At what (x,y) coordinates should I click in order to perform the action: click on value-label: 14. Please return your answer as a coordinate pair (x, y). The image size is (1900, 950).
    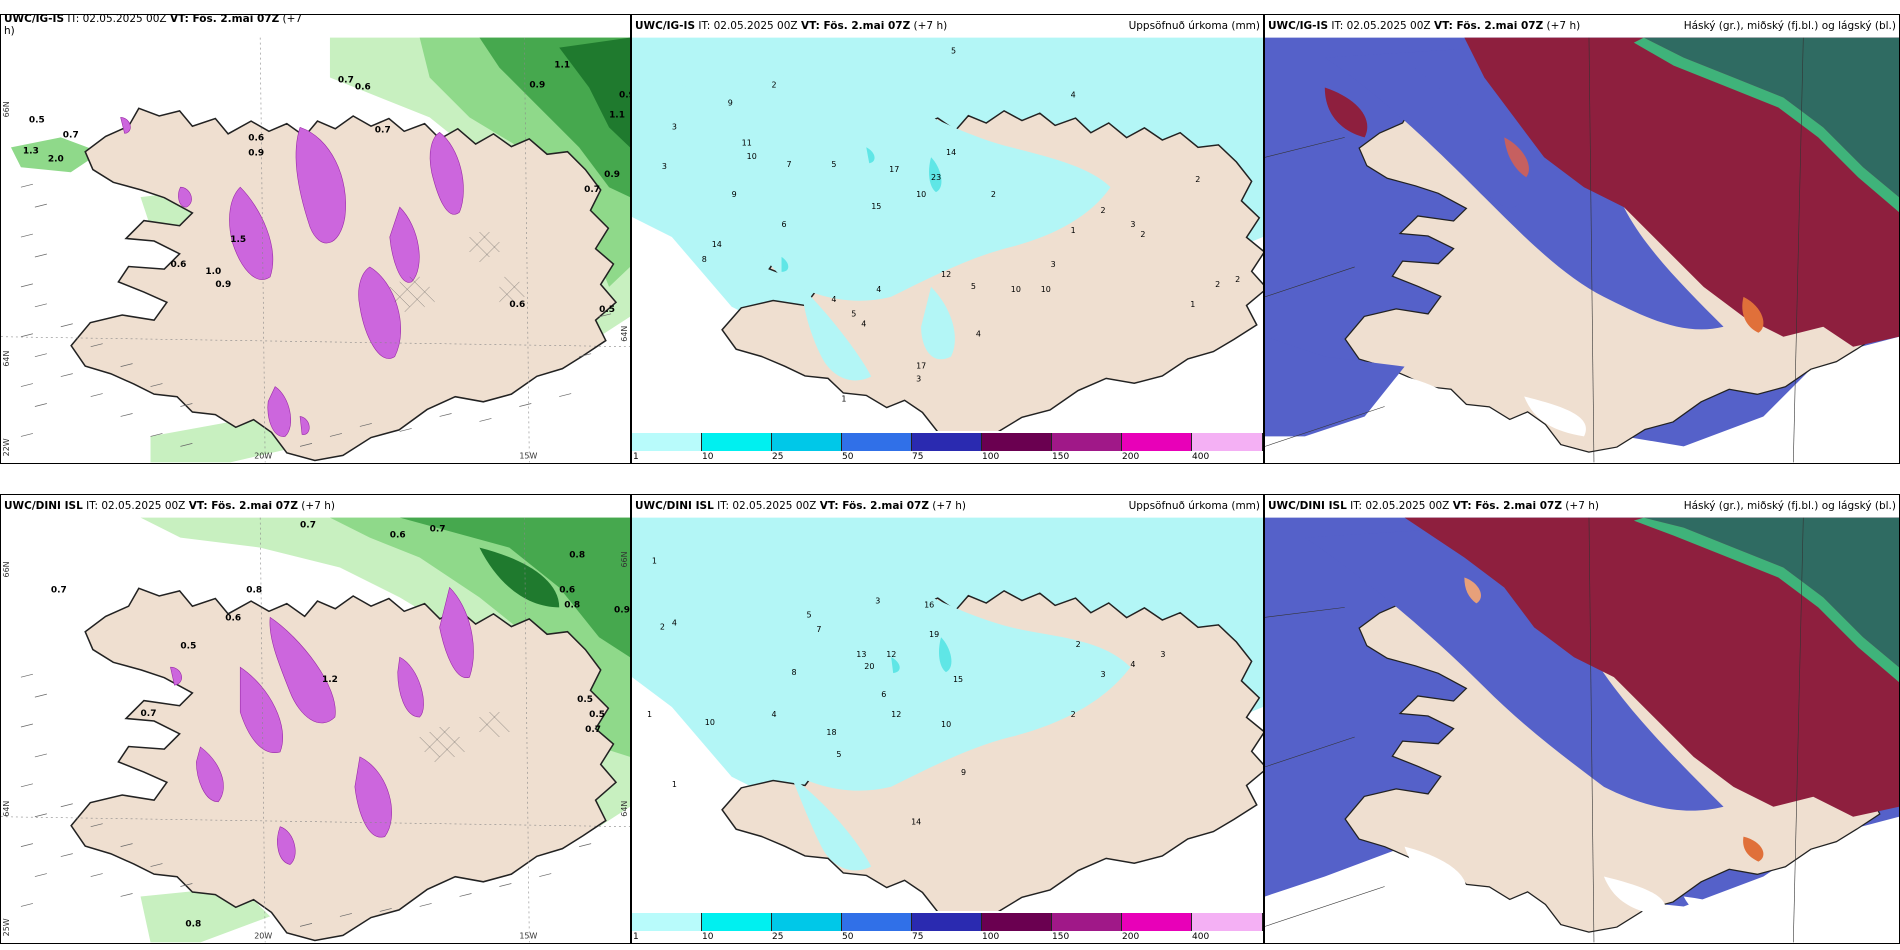
    Looking at the image, I should click on (951, 152).